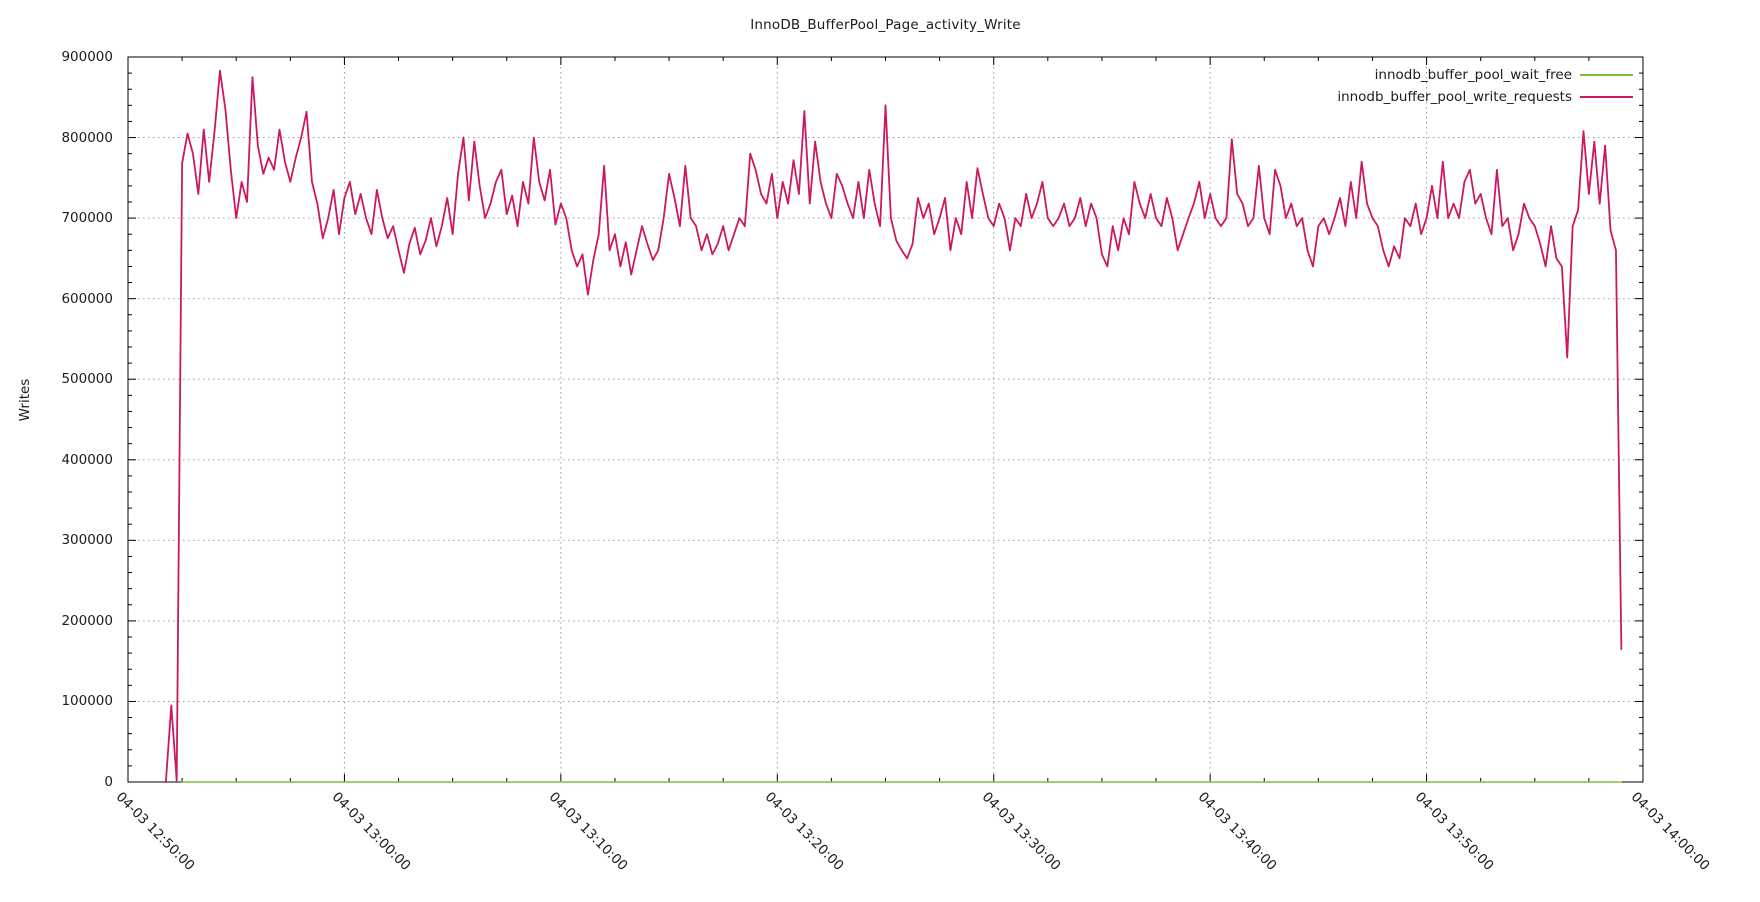 The image size is (1760, 902). What do you see at coordinates (25, 400) in the screenshot?
I see `y-axis-title: Writes` at bounding box center [25, 400].